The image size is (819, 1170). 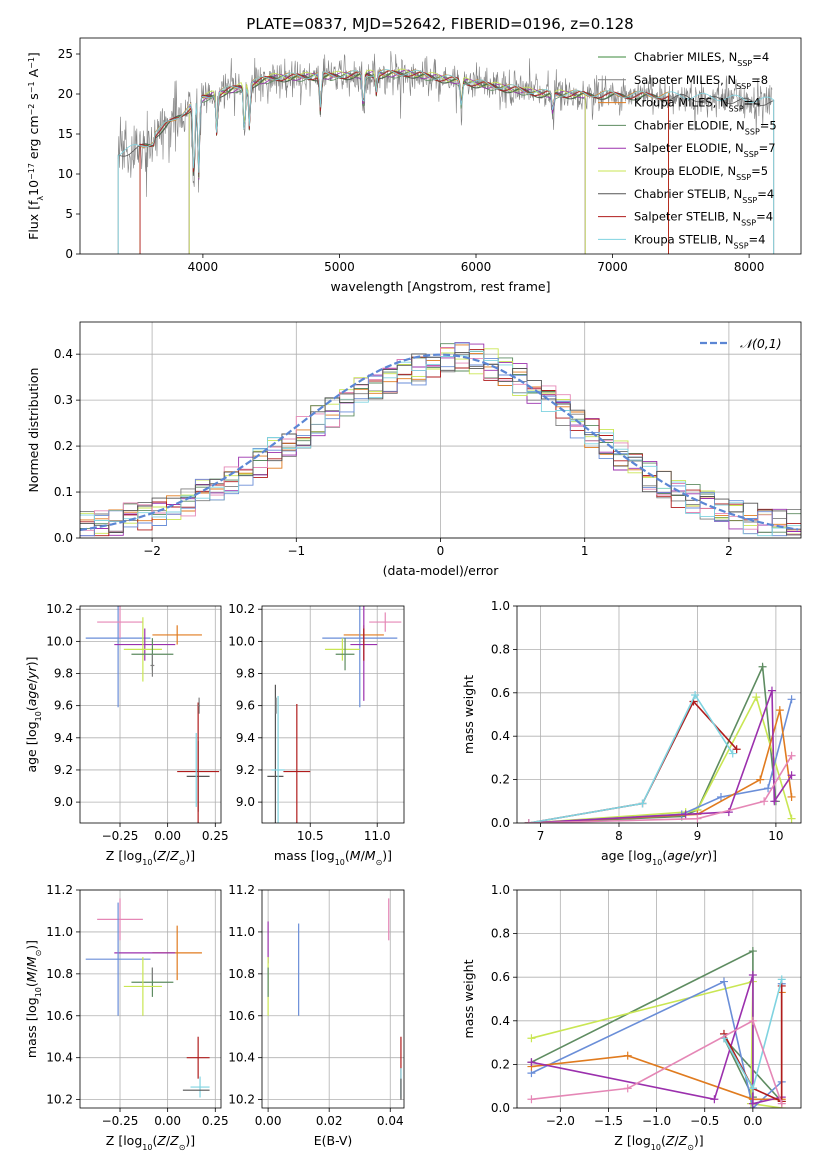 What do you see at coordinates (704, 196) in the screenshot?
I see `legend-entry: Chabrier STELIB, NSSP=4` at bounding box center [704, 196].